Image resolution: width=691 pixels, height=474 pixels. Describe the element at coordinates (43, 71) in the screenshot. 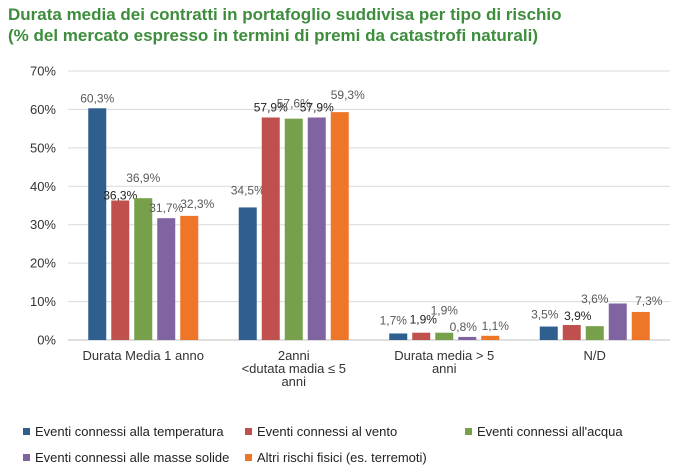

I see `y-tick-label: 70%` at that location.